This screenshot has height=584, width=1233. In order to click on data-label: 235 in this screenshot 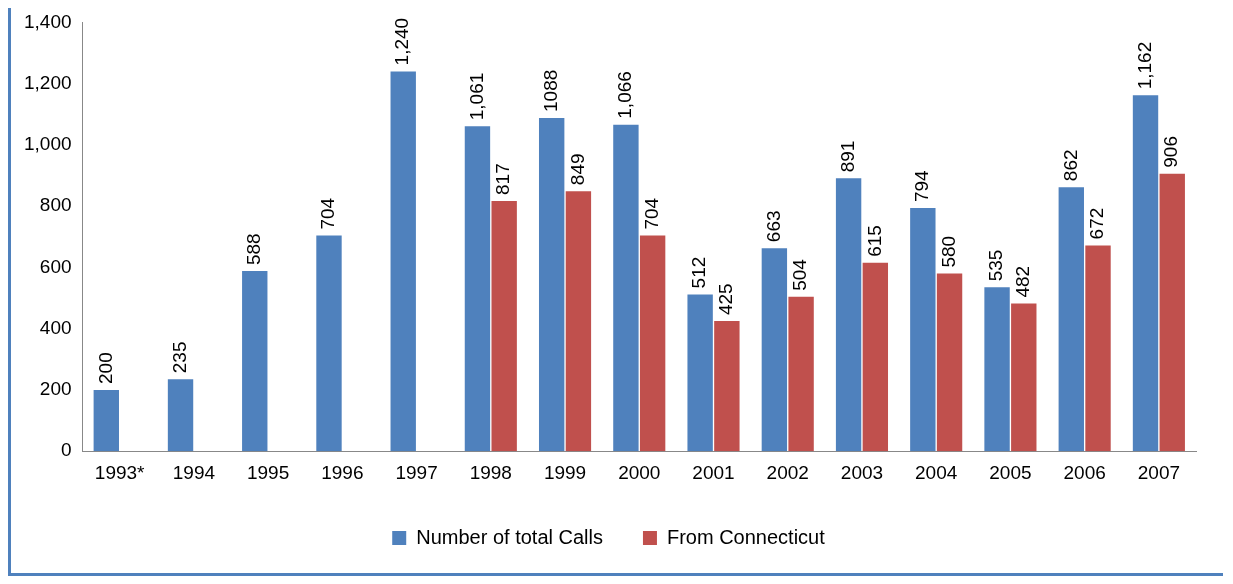, I will do `click(179, 357)`.